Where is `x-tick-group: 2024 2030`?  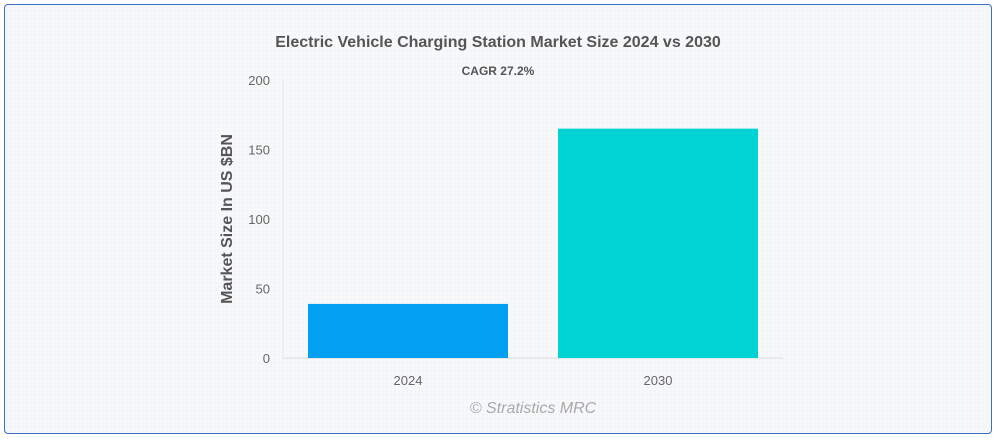 x-tick-group: 2024 2030 is located at coordinates (533, 380).